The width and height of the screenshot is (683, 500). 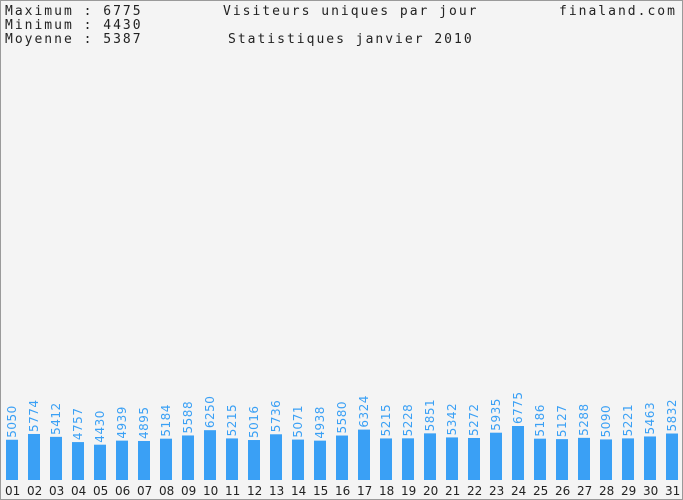 I want to click on value-label-23: 5935, so click(x=496, y=414).